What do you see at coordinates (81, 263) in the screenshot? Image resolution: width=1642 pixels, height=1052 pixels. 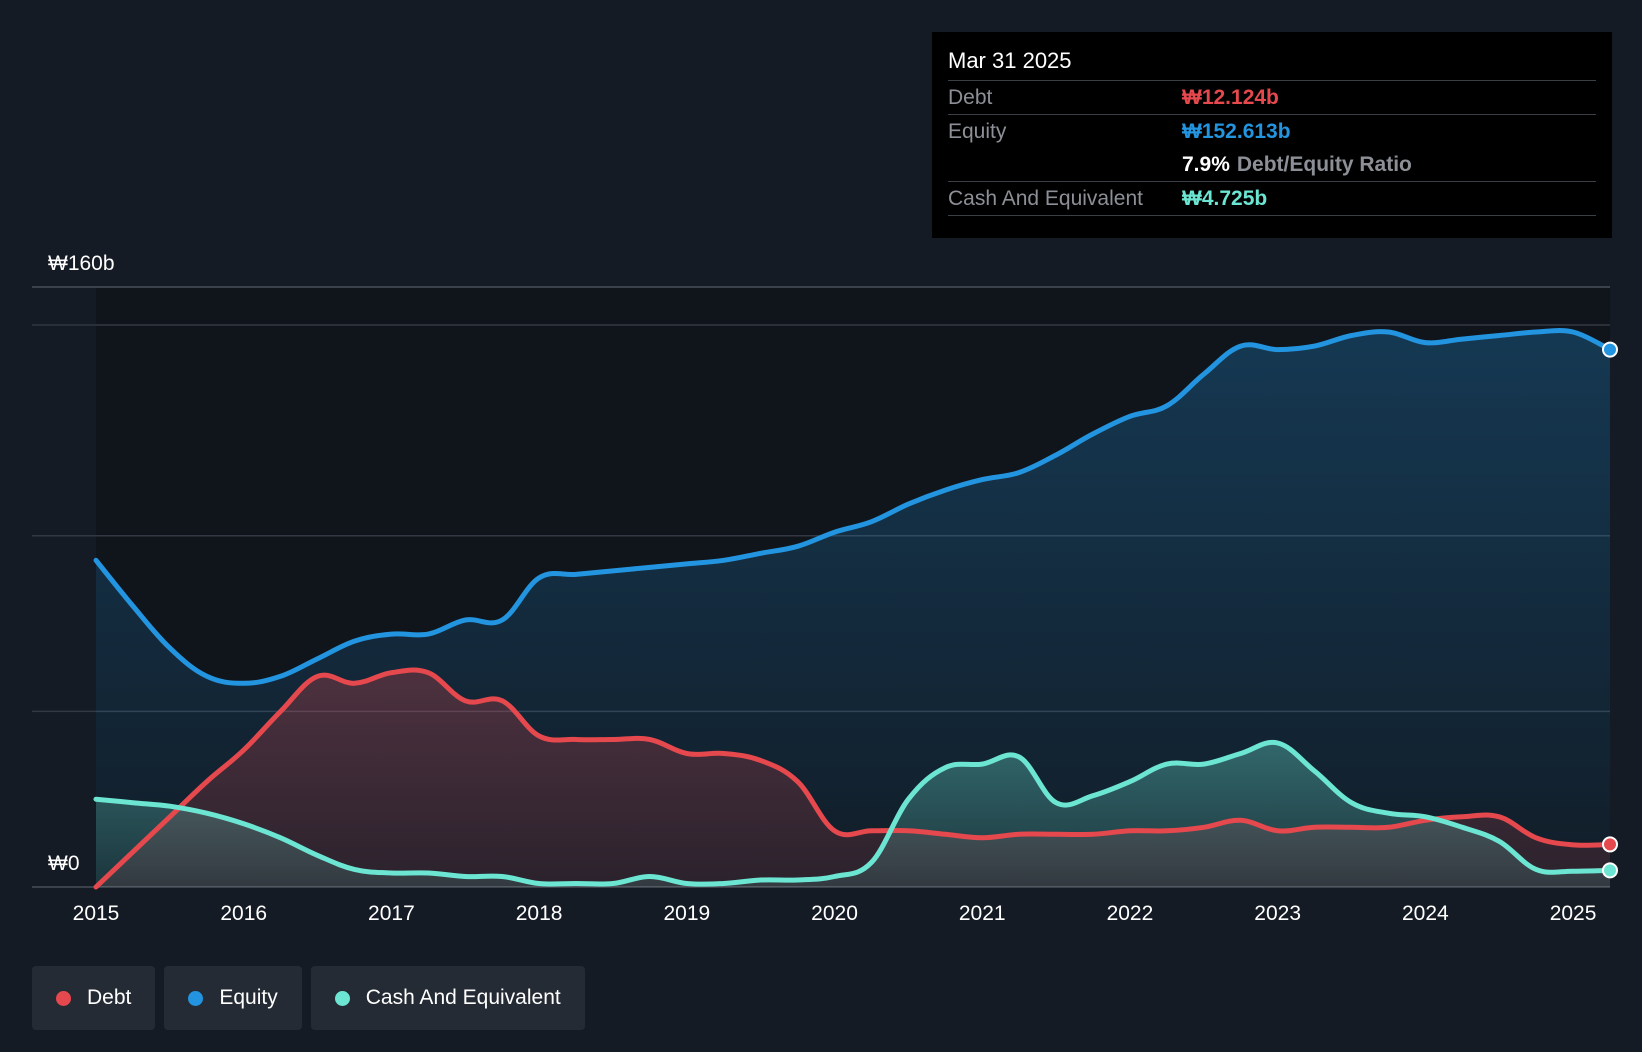 I see `y-tick-label: ₩160b` at bounding box center [81, 263].